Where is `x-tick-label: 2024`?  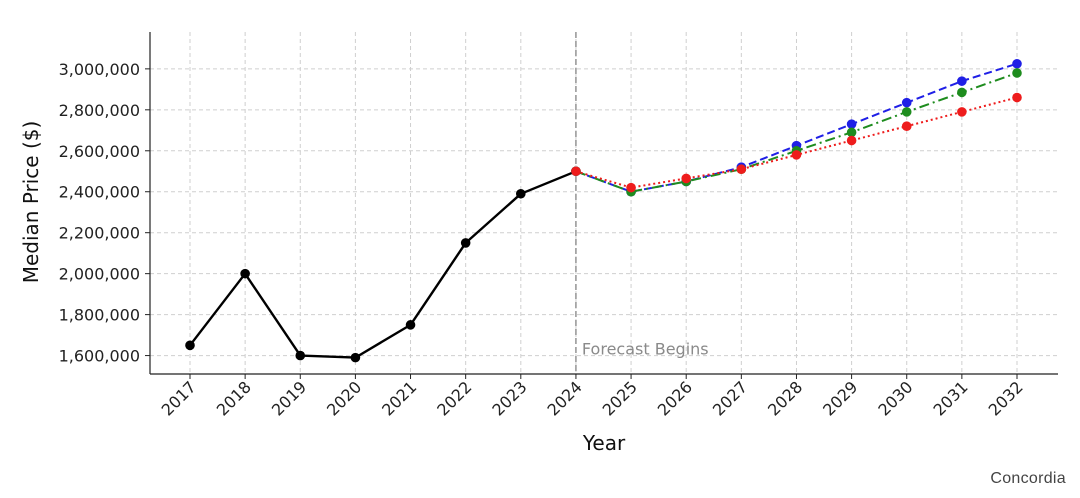
x-tick-label: 2024 is located at coordinates (565, 398).